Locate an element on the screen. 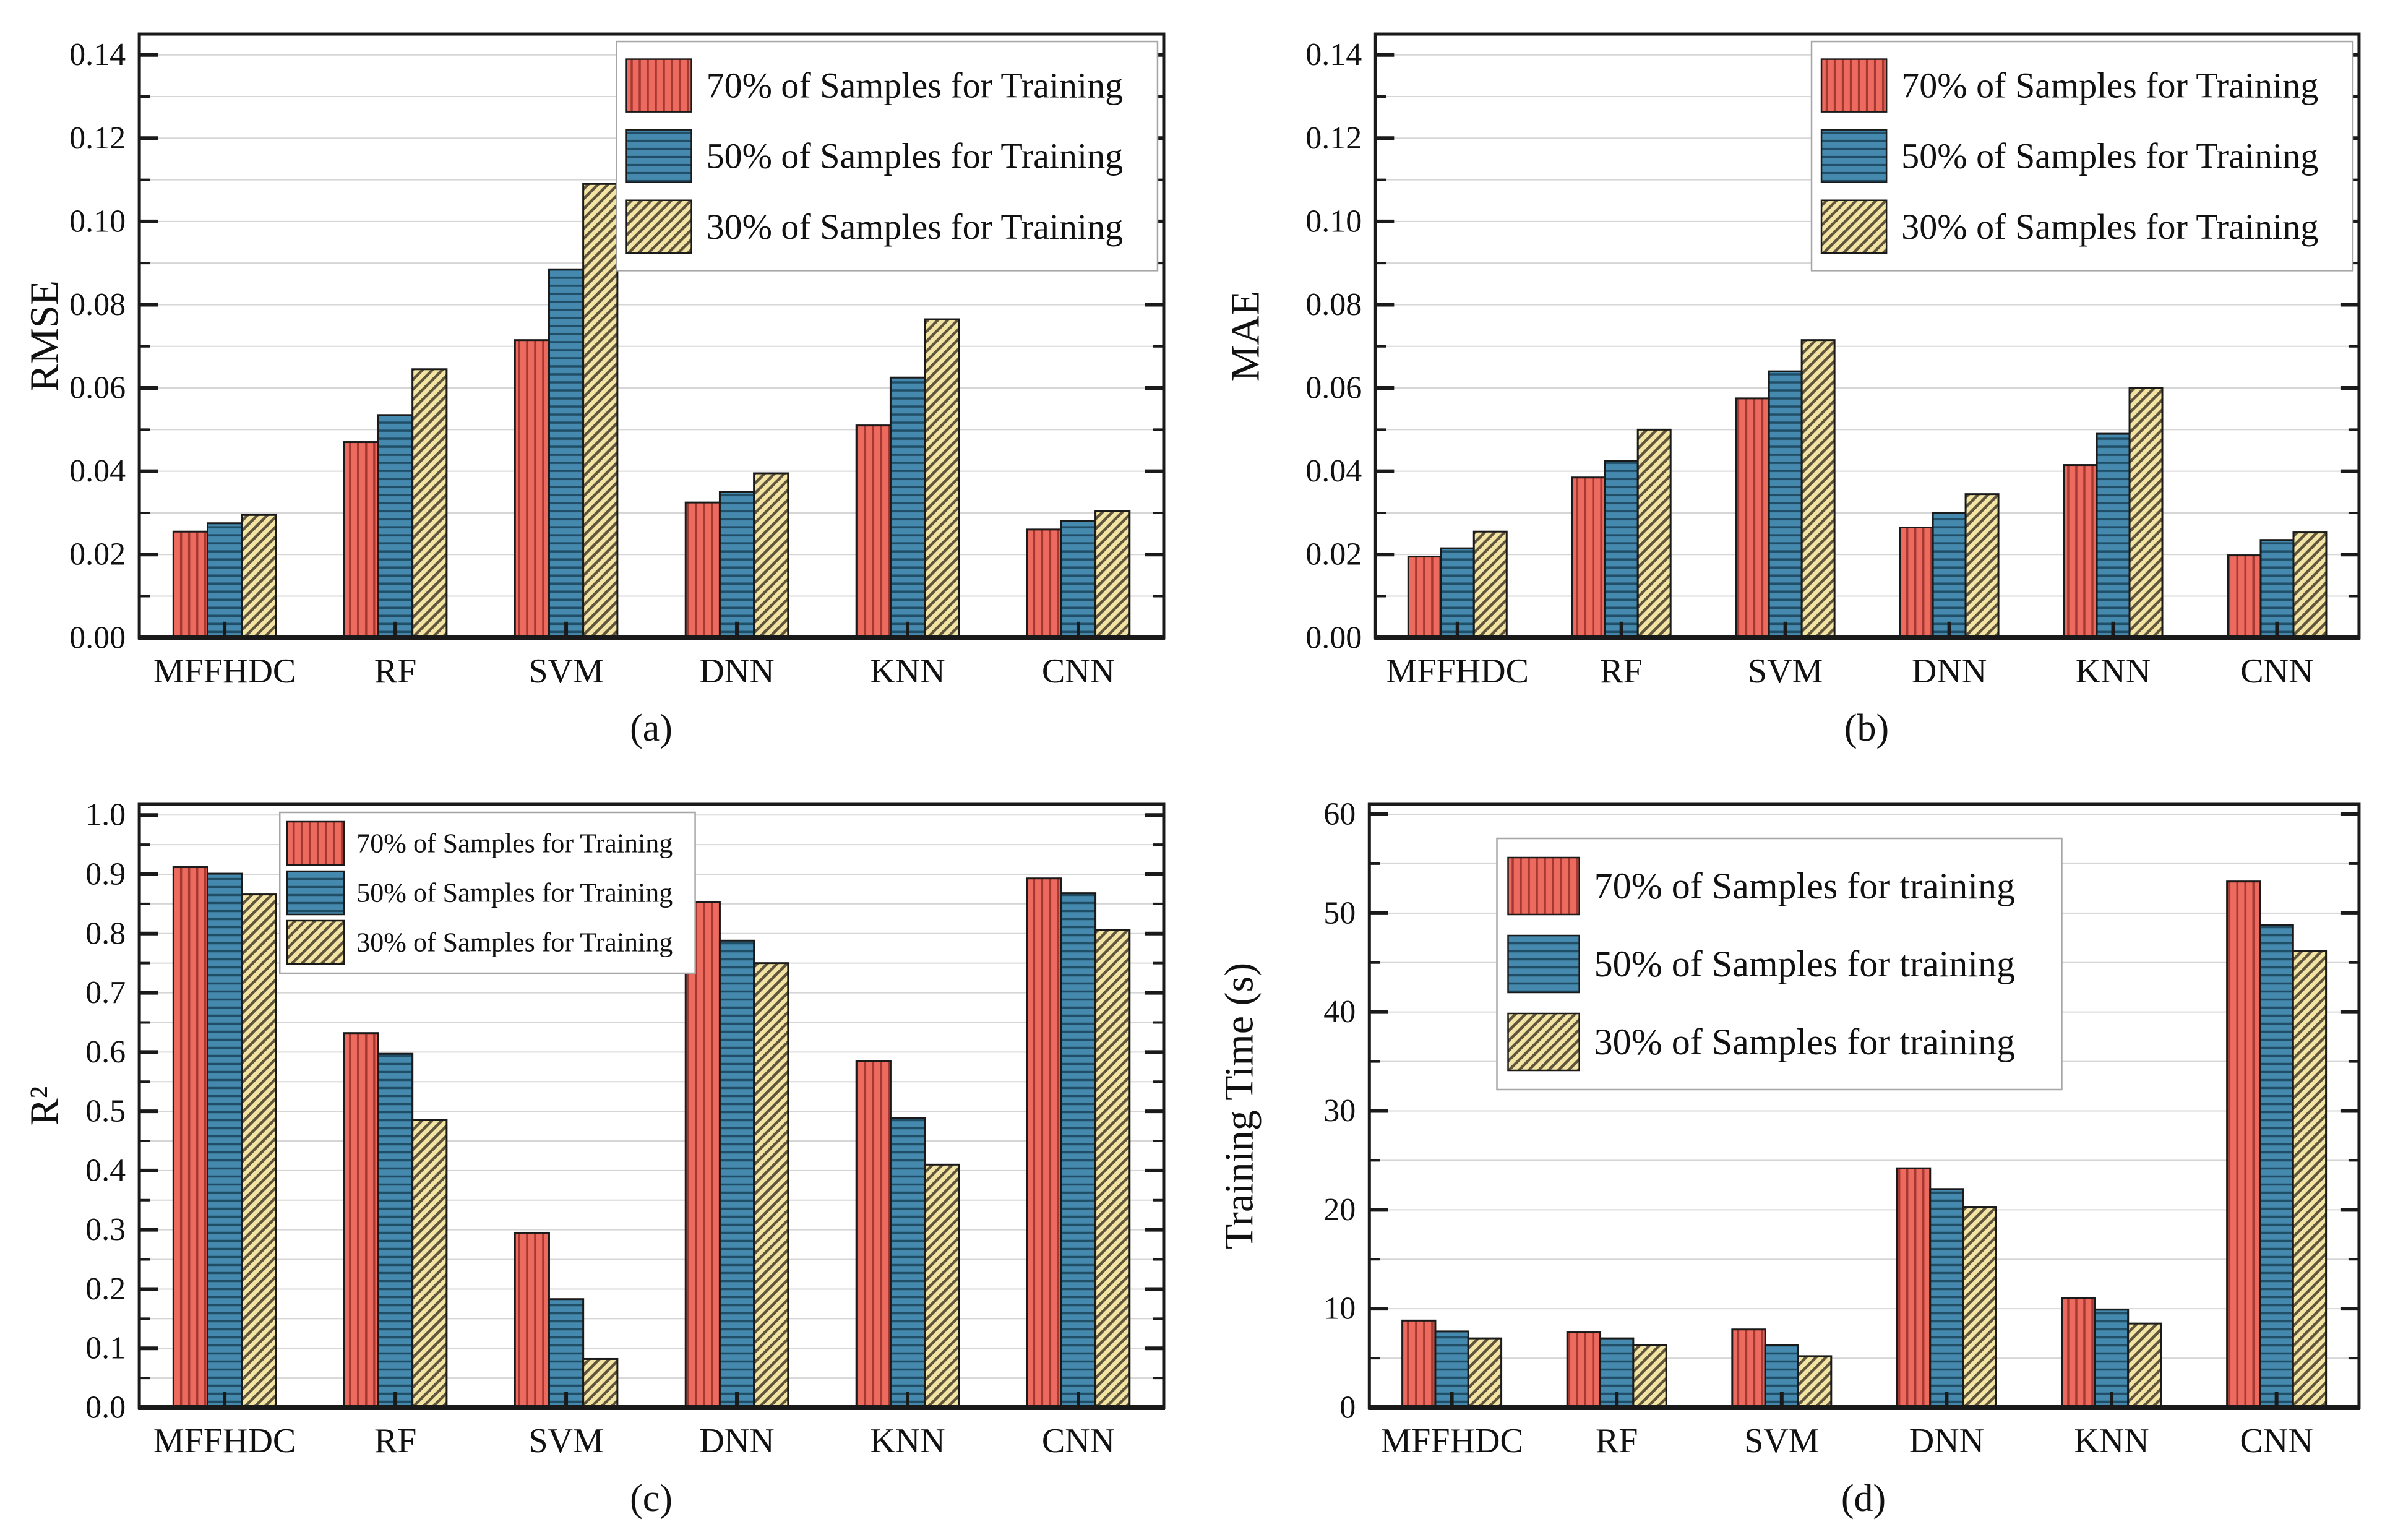 Image resolution: width=2390 pixels, height=1540 pixels. bar-a-KNN-50pct is located at coordinates (907, 508).